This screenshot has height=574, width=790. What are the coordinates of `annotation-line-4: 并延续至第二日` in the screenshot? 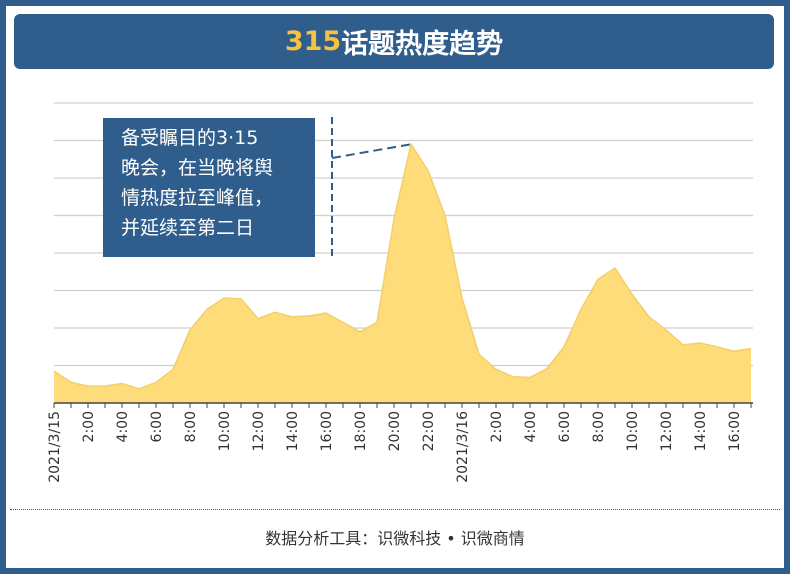 It's located at (188, 228).